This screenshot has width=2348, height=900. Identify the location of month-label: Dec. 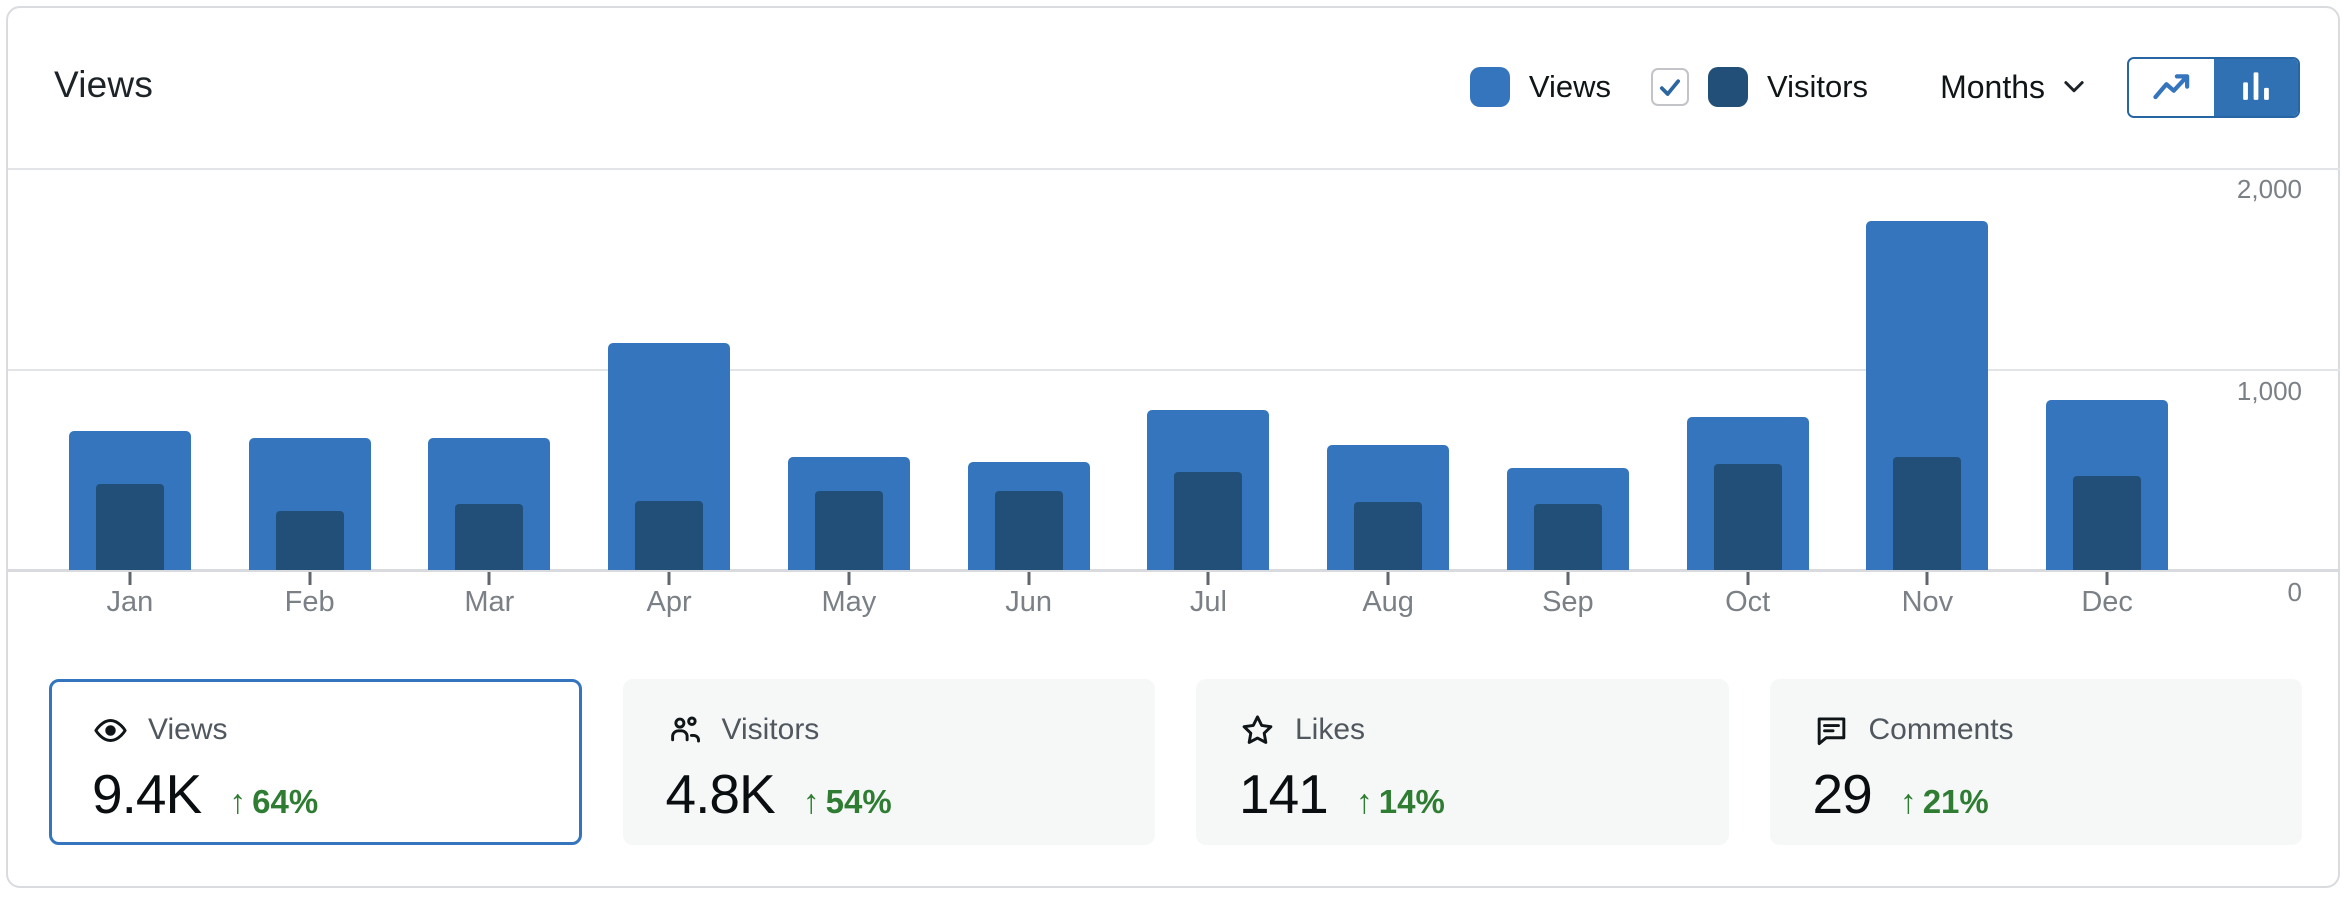
(2107, 602).